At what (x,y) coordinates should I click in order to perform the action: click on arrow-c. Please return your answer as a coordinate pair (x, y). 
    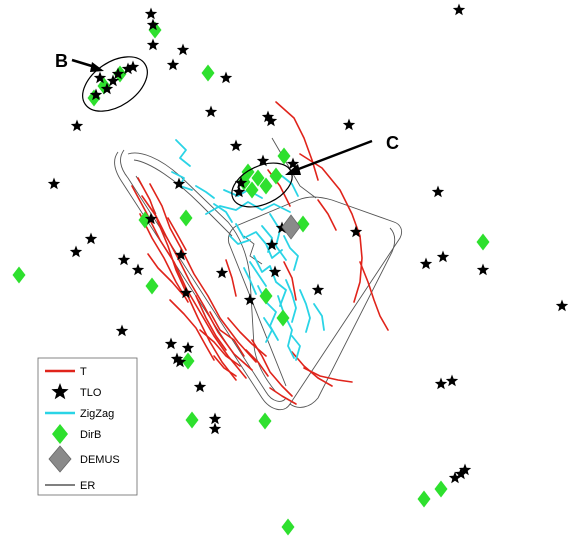
    Looking at the image, I should click on (334, 155).